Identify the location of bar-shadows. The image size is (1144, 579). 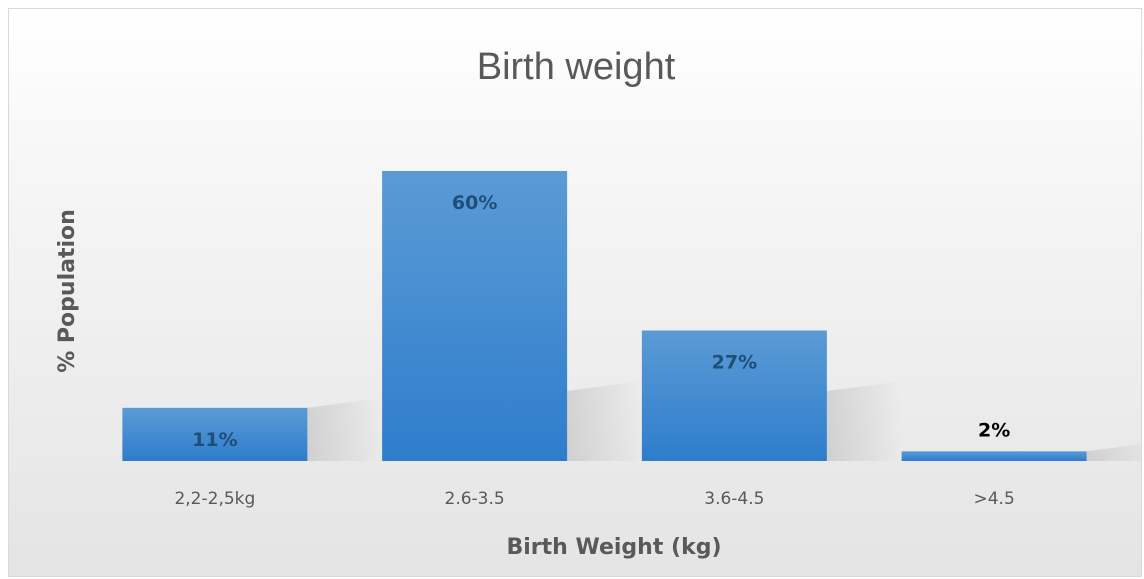
(724, 421).